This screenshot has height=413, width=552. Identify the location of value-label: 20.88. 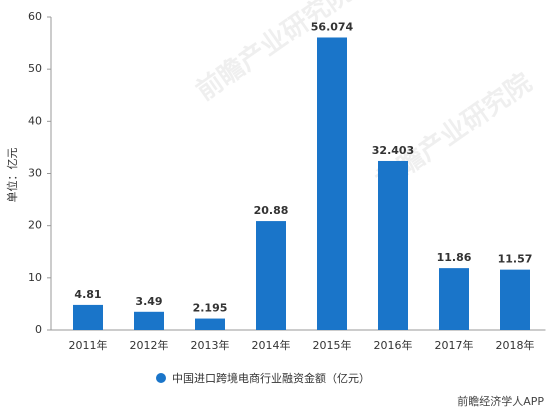
(271, 210).